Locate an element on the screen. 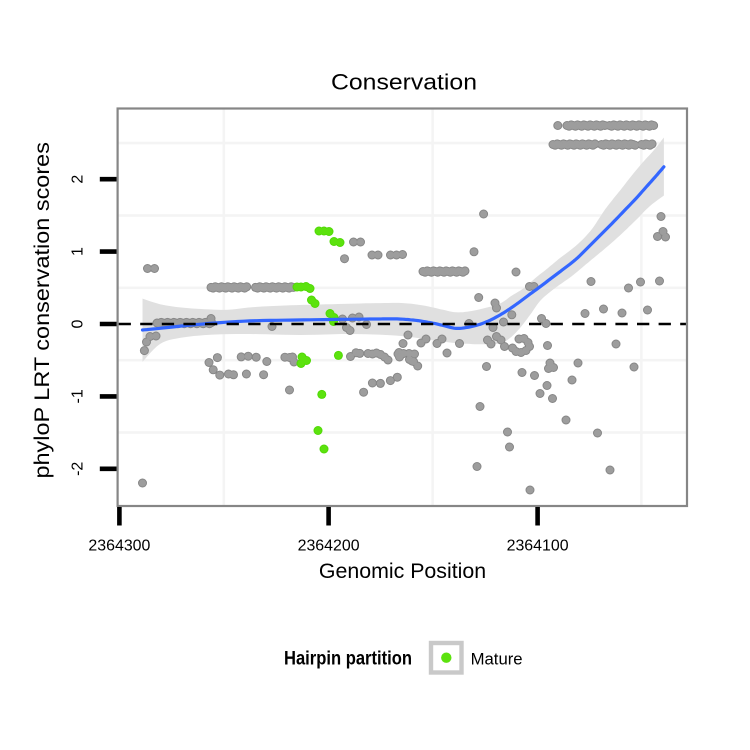  svg-text: 0 is located at coordinates (78, 323).